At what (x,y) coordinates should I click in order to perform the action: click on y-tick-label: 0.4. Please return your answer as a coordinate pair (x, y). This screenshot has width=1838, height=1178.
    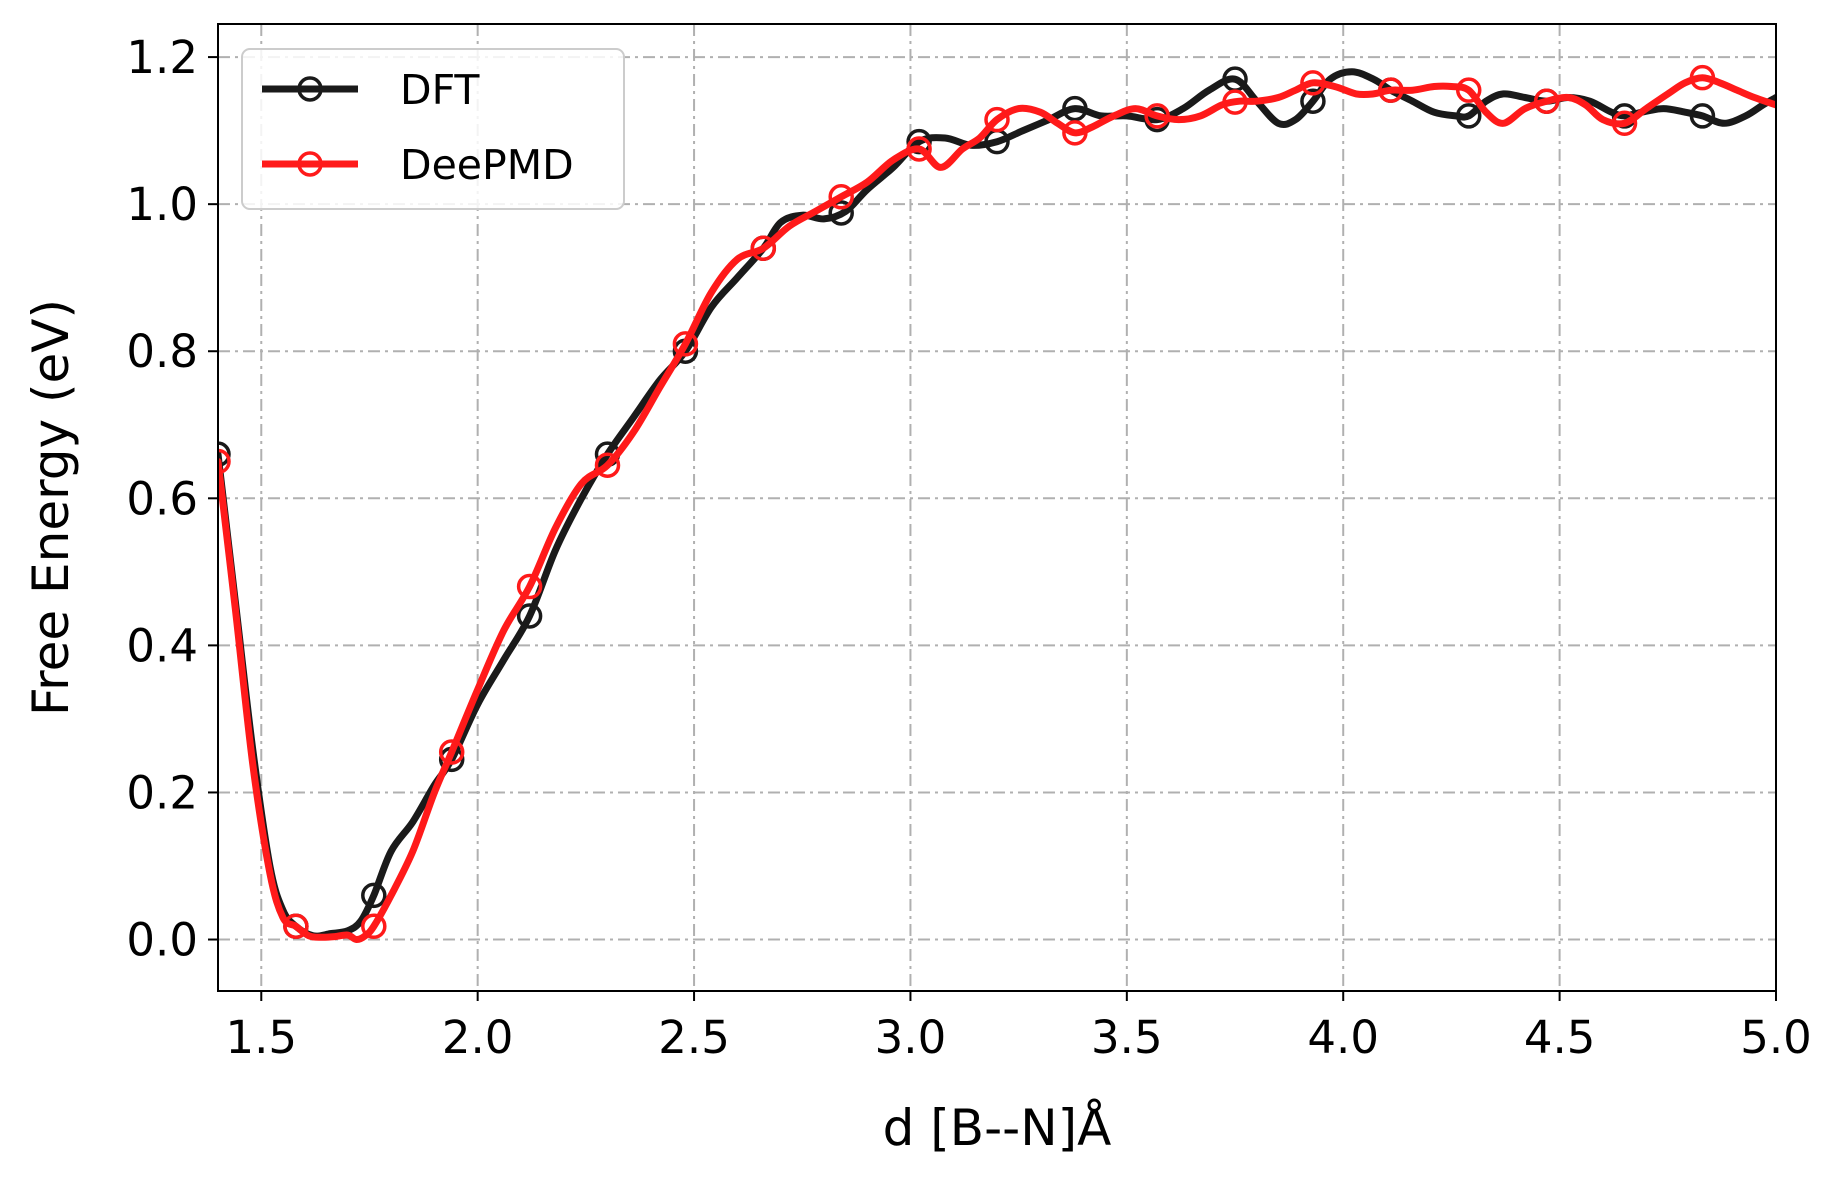
    Looking at the image, I should click on (162, 645).